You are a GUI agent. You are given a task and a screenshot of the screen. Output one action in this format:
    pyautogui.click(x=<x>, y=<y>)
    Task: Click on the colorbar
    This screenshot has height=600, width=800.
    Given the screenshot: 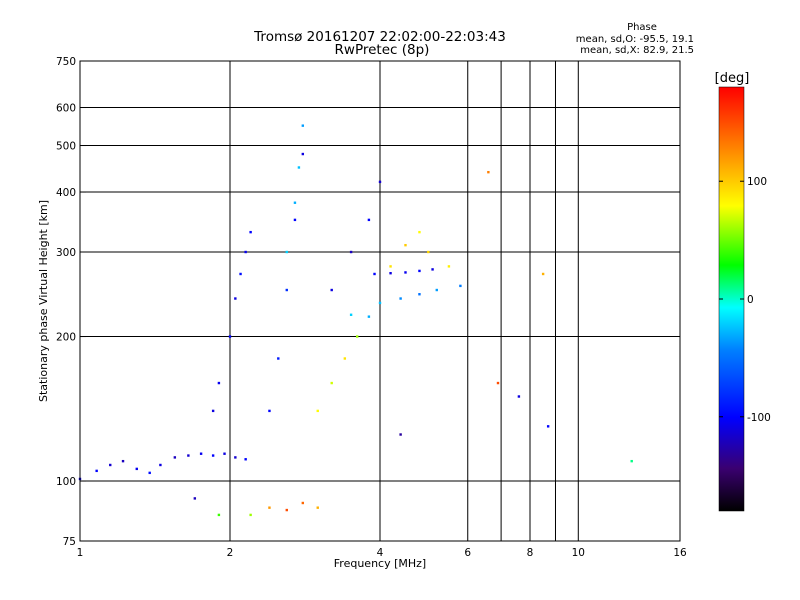 What is the action you would take?
    pyautogui.click(x=731, y=299)
    